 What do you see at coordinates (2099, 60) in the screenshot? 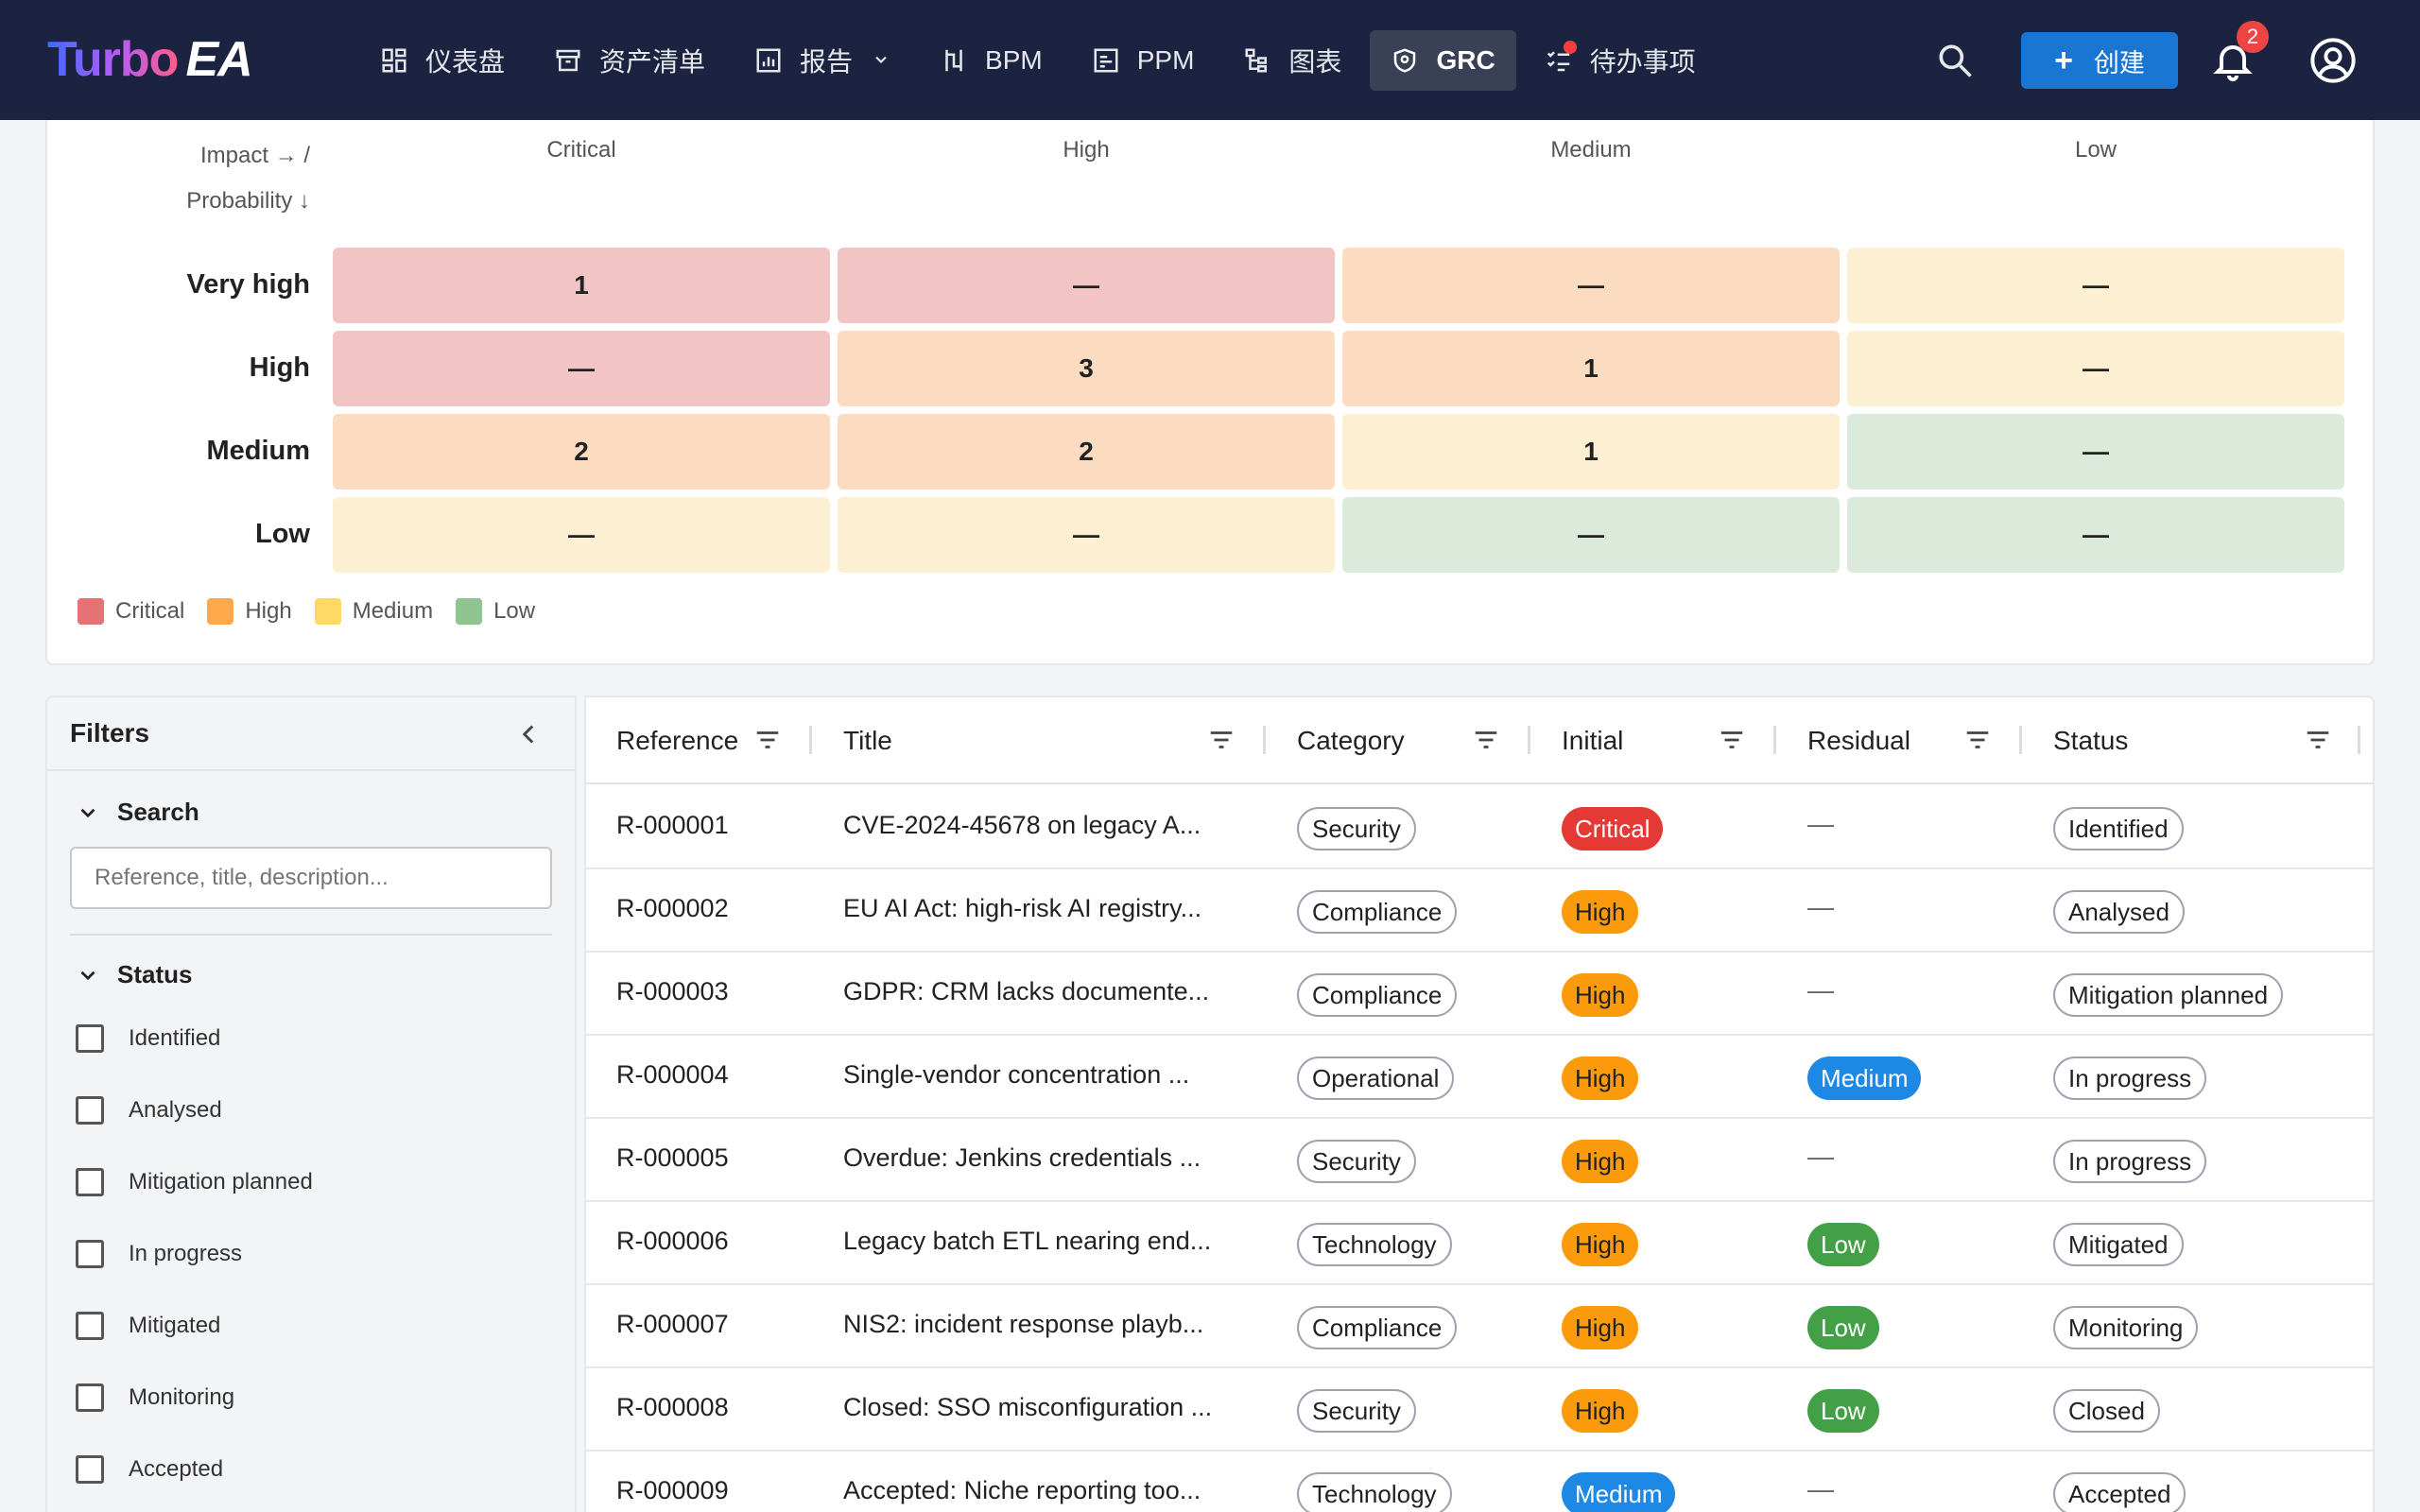
I see `create-button: + 创建` at bounding box center [2099, 60].